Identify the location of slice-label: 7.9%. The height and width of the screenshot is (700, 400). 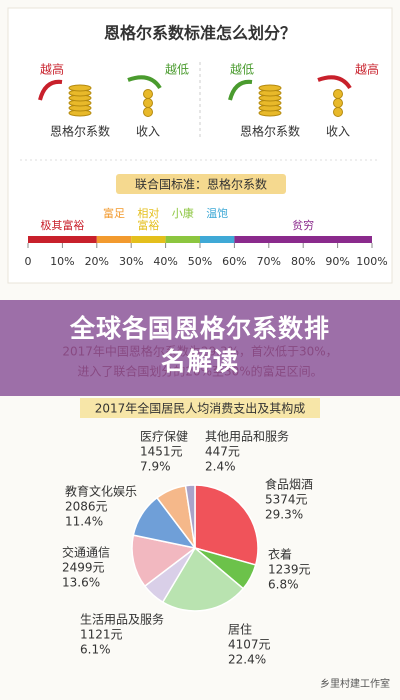
(155, 467).